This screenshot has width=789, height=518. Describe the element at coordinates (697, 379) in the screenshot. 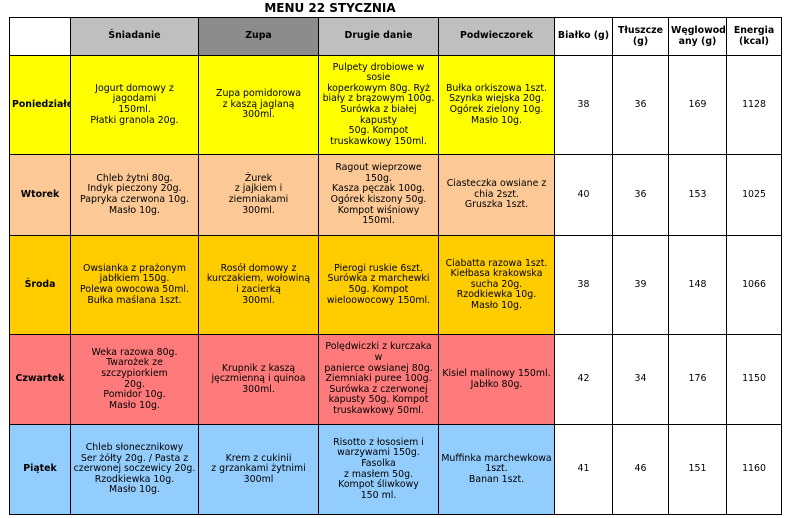

I see `carbs-value: 176` at that location.